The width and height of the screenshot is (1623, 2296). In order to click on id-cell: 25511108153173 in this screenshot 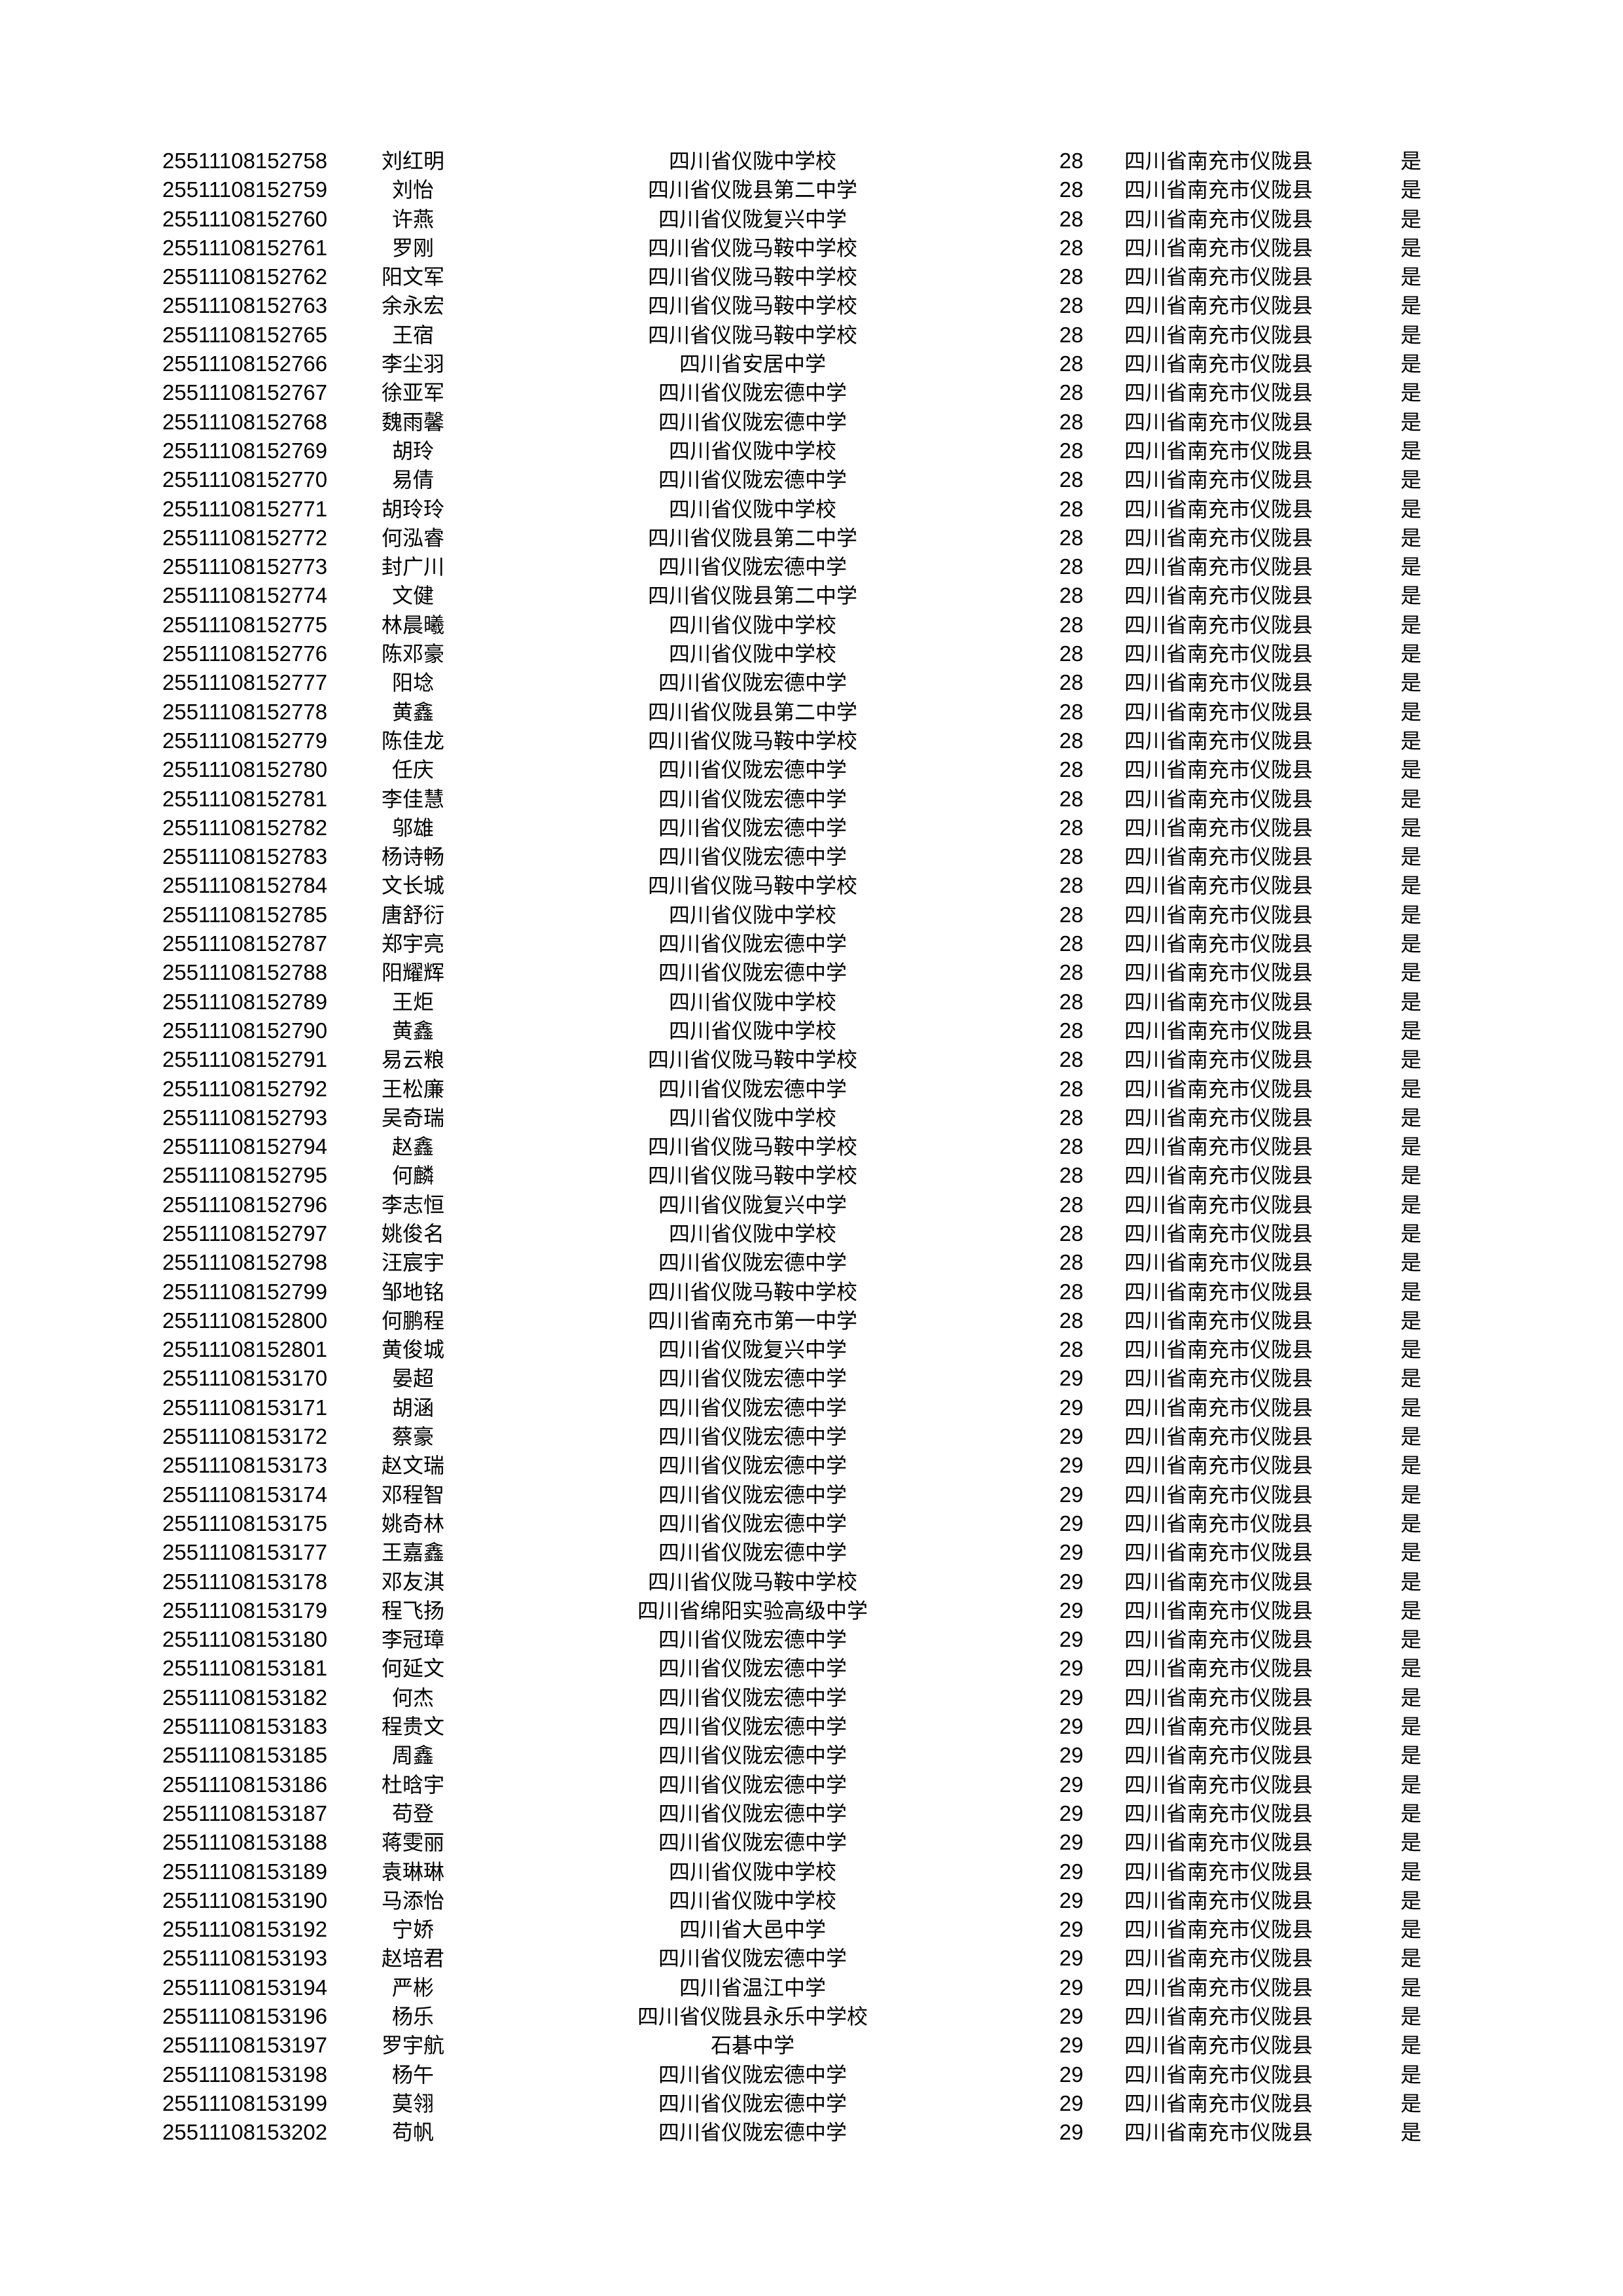, I will do `click(245, 1465)`.